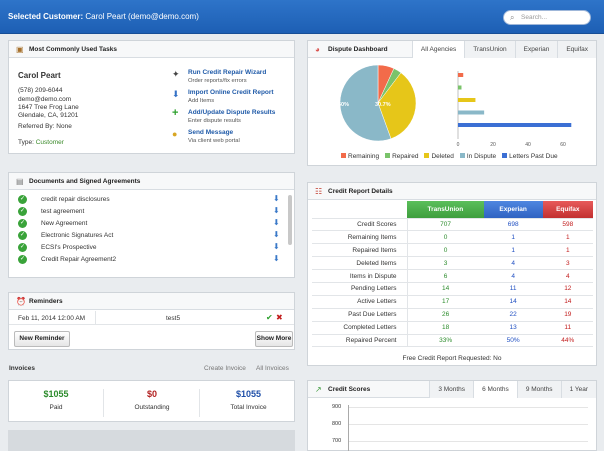  Describe the element at coordinates (153, 200) in the screenshot. I see `list-item: ✓ credit repair disclosures ⬇` at that location.